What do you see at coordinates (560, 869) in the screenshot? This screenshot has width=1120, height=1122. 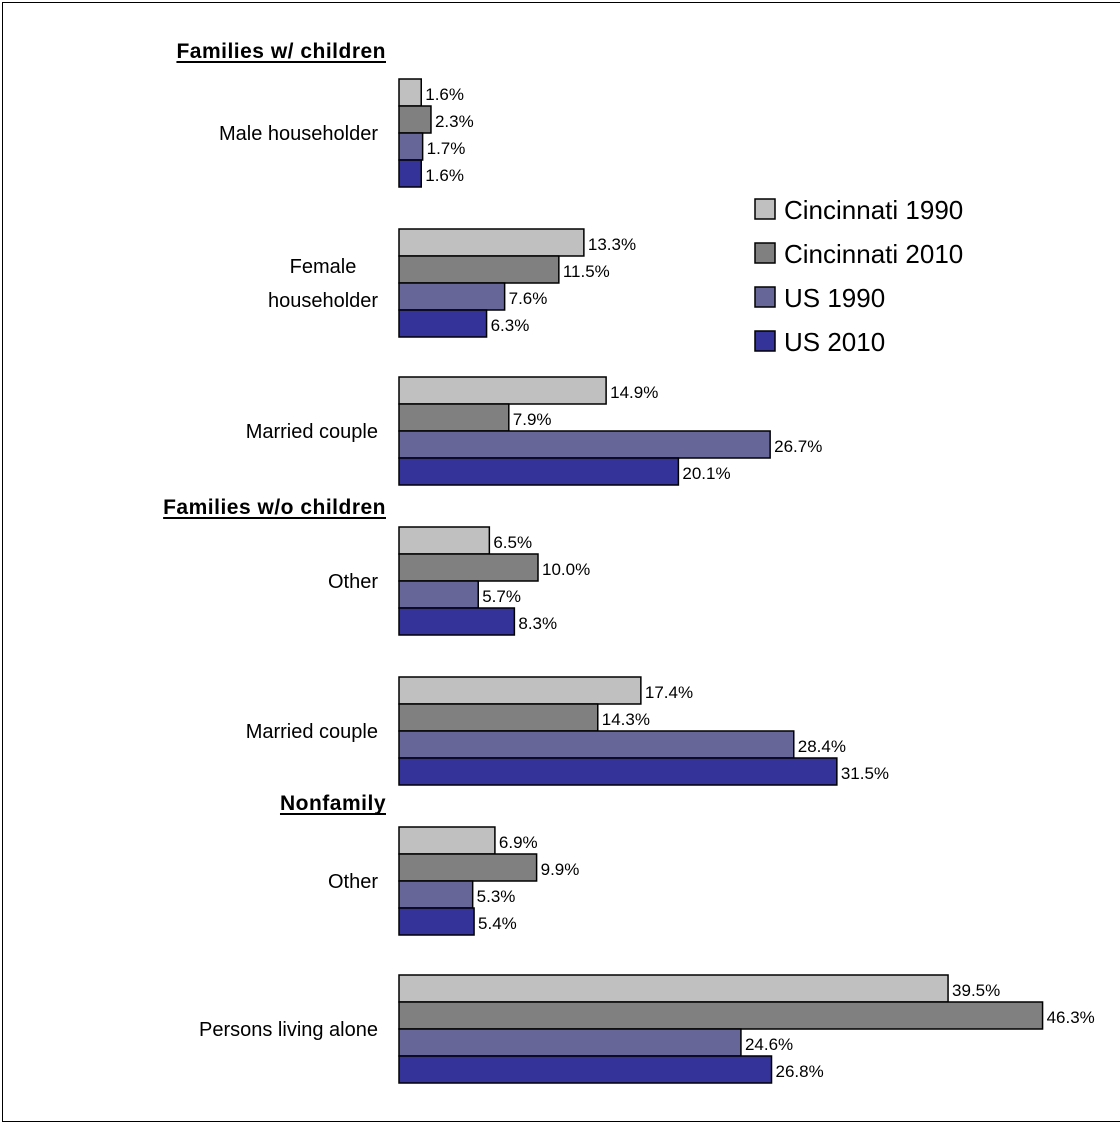 I see `bar-value-label: 9.9%` at bounding box center [560, 869].